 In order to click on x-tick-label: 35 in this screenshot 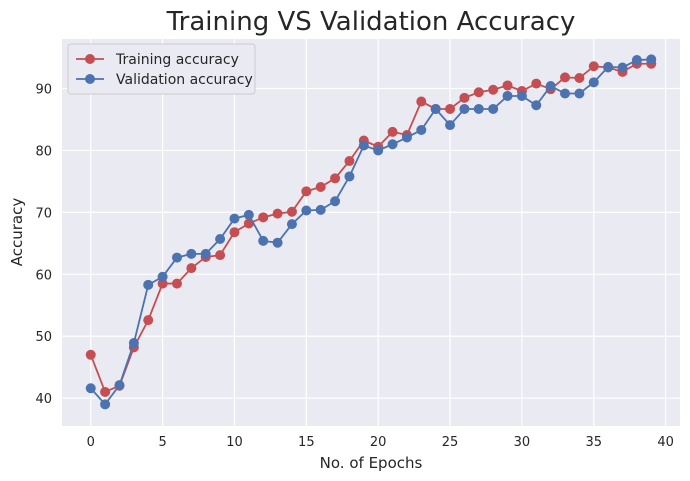, I will do `click(593, 442)`.